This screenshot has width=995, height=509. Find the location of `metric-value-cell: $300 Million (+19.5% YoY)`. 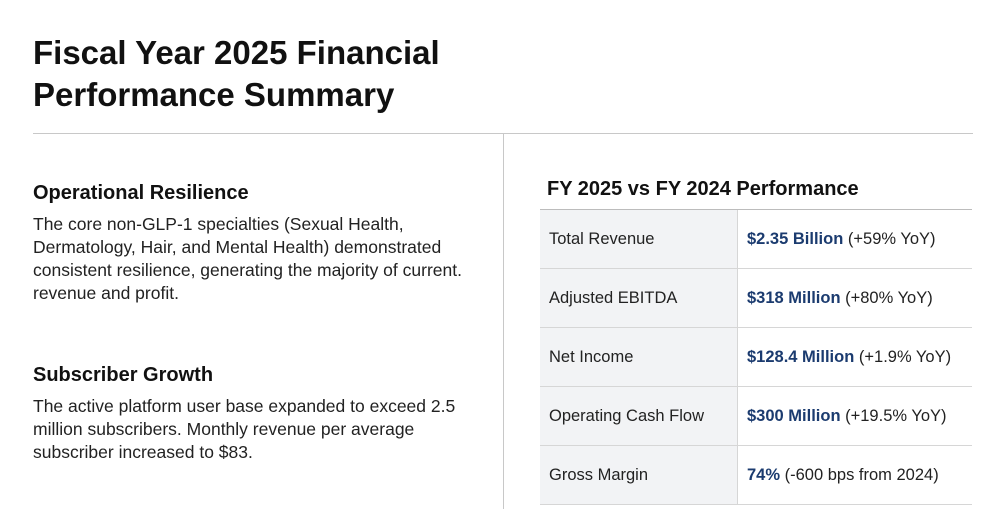

metric-value-cell: $300 Million (+19.5% YoY) is located at coordinates (854, 416).